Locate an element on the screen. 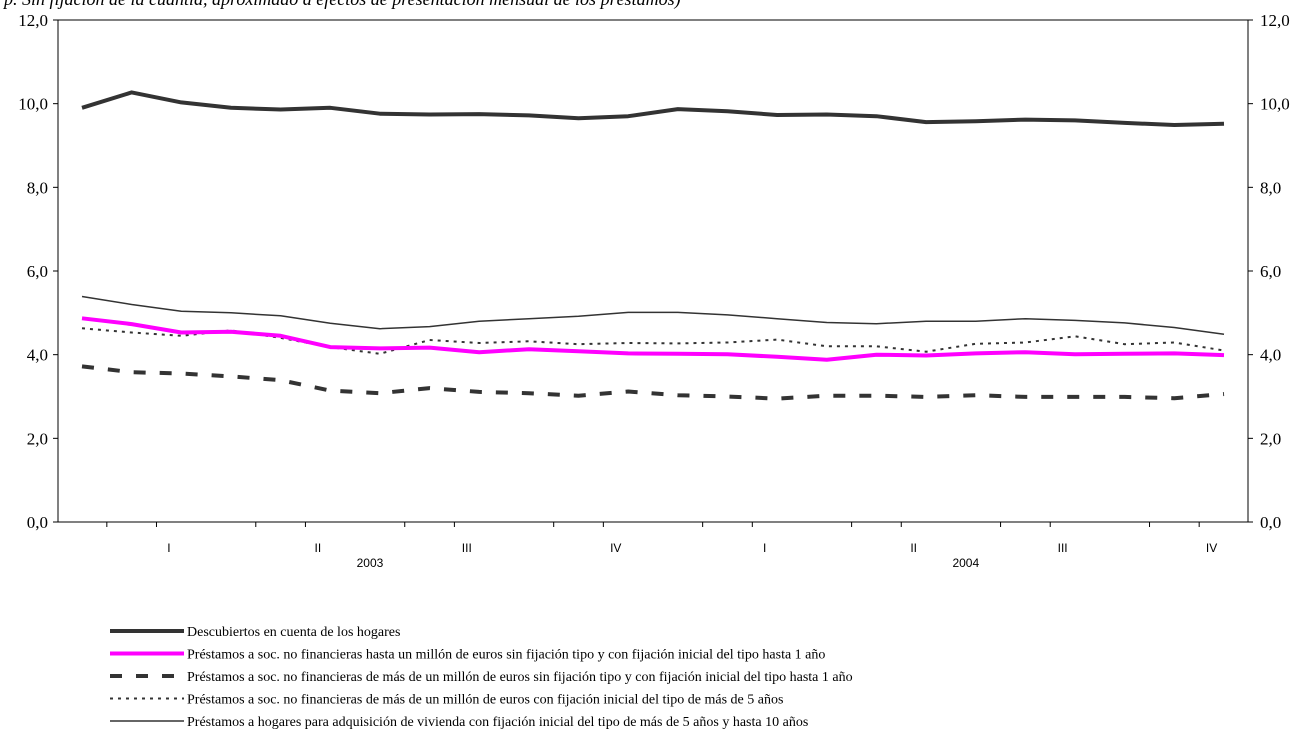 This screenshot has height=749, width=1306. y-tick-label-left: 8,0 is located at coordinates (37, 187).